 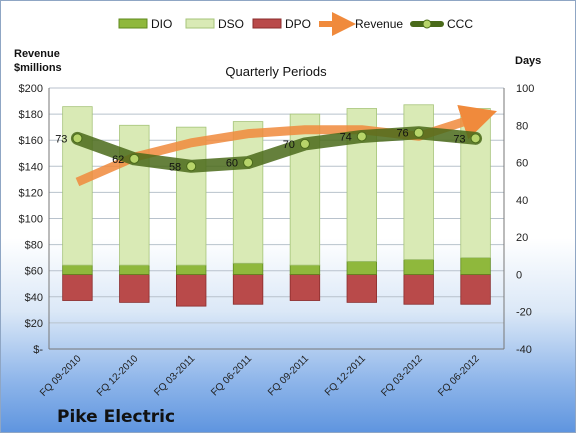 I want to click on right-tick-label: 40, so click(x=522, y=201).